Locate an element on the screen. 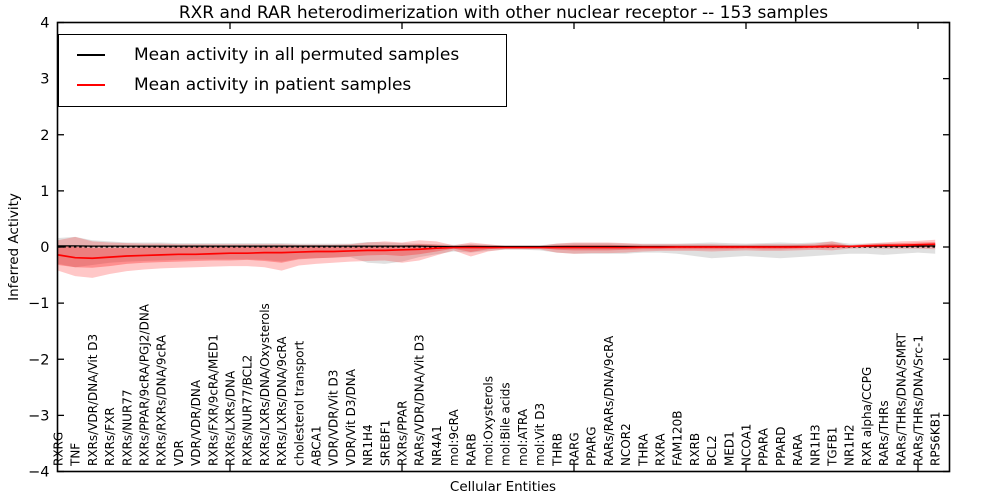  permuted-samples-range-band is located at coordinates (497, 252).